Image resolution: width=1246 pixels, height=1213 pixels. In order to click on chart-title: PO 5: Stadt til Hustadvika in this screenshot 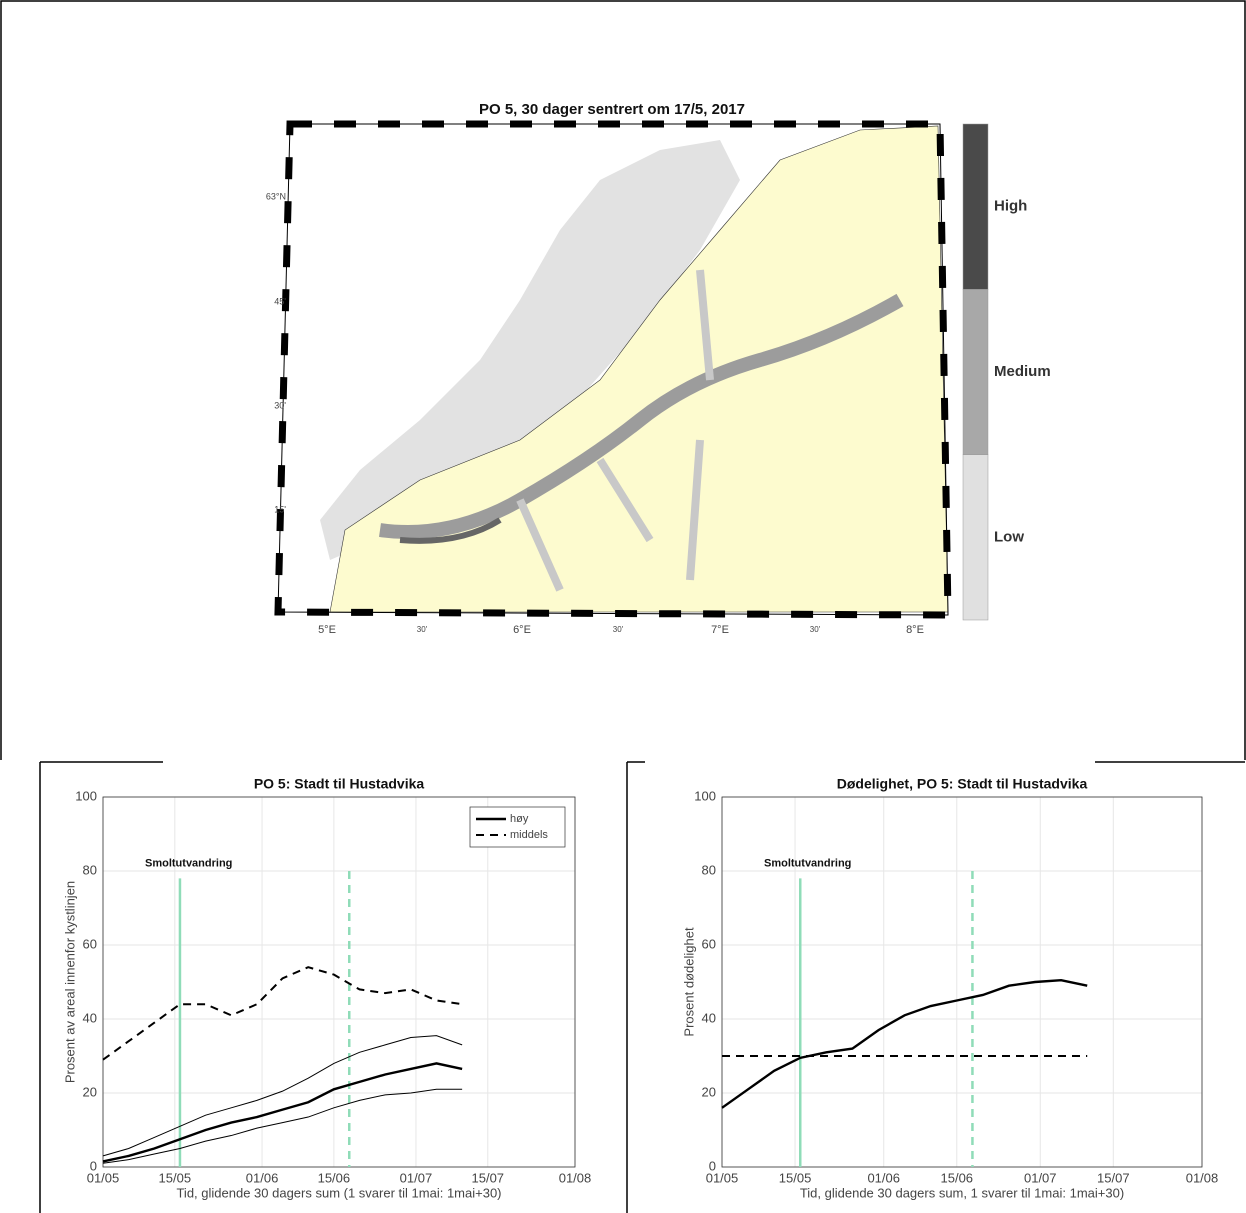, I will do `click(339, 784)`.